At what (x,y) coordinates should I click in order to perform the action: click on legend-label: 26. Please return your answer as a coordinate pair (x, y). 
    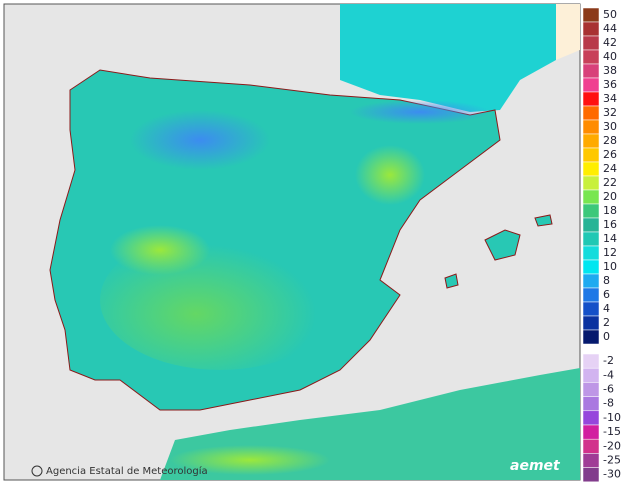
    Looking at the image, I should click on (610, 154).